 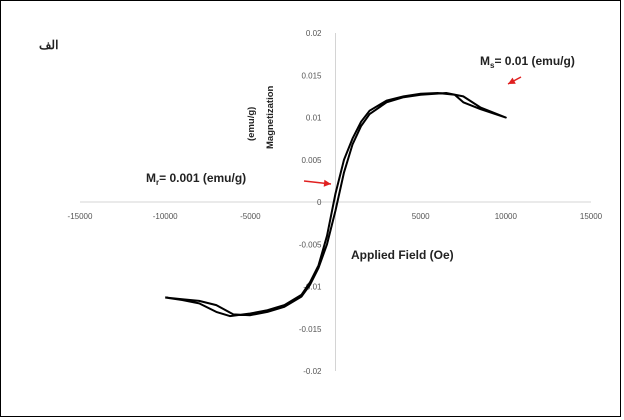 What do you see at coordinates (319, 202) in the screenshot?
I see `y-tick-label: 0` at bounding box center [319, 202].